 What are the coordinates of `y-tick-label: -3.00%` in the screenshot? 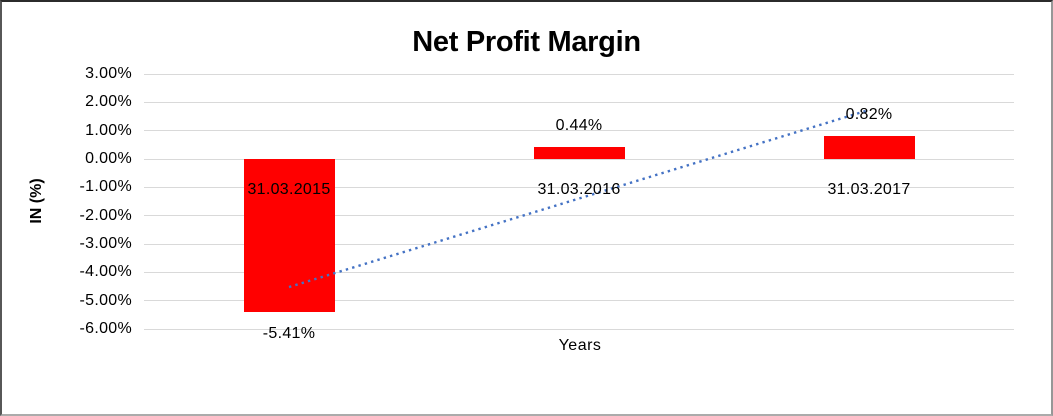 It's located at (105, 243).